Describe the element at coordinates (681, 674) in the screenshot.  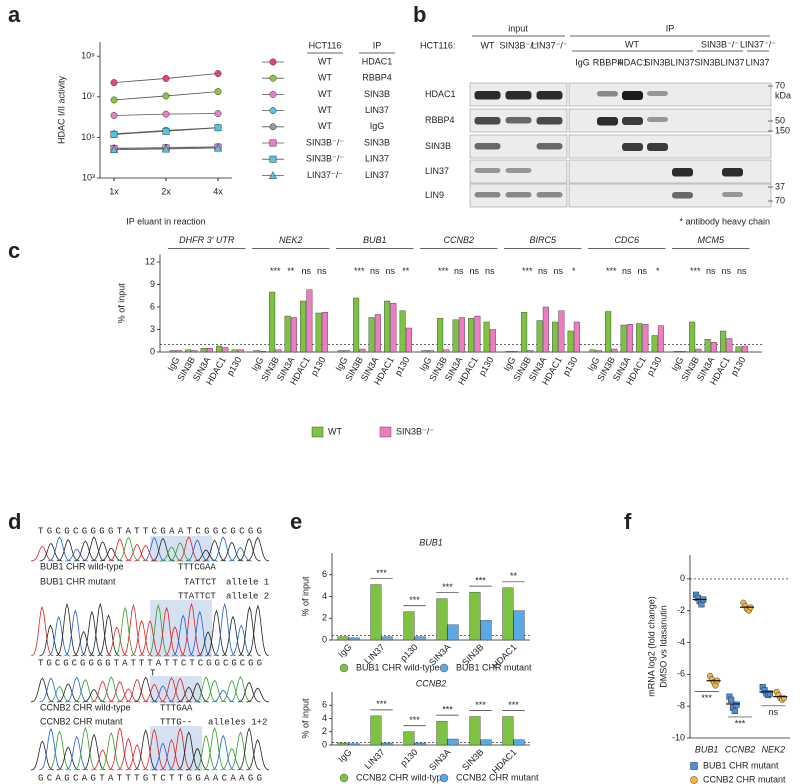
I see `y-tick-label: -6` at that location.